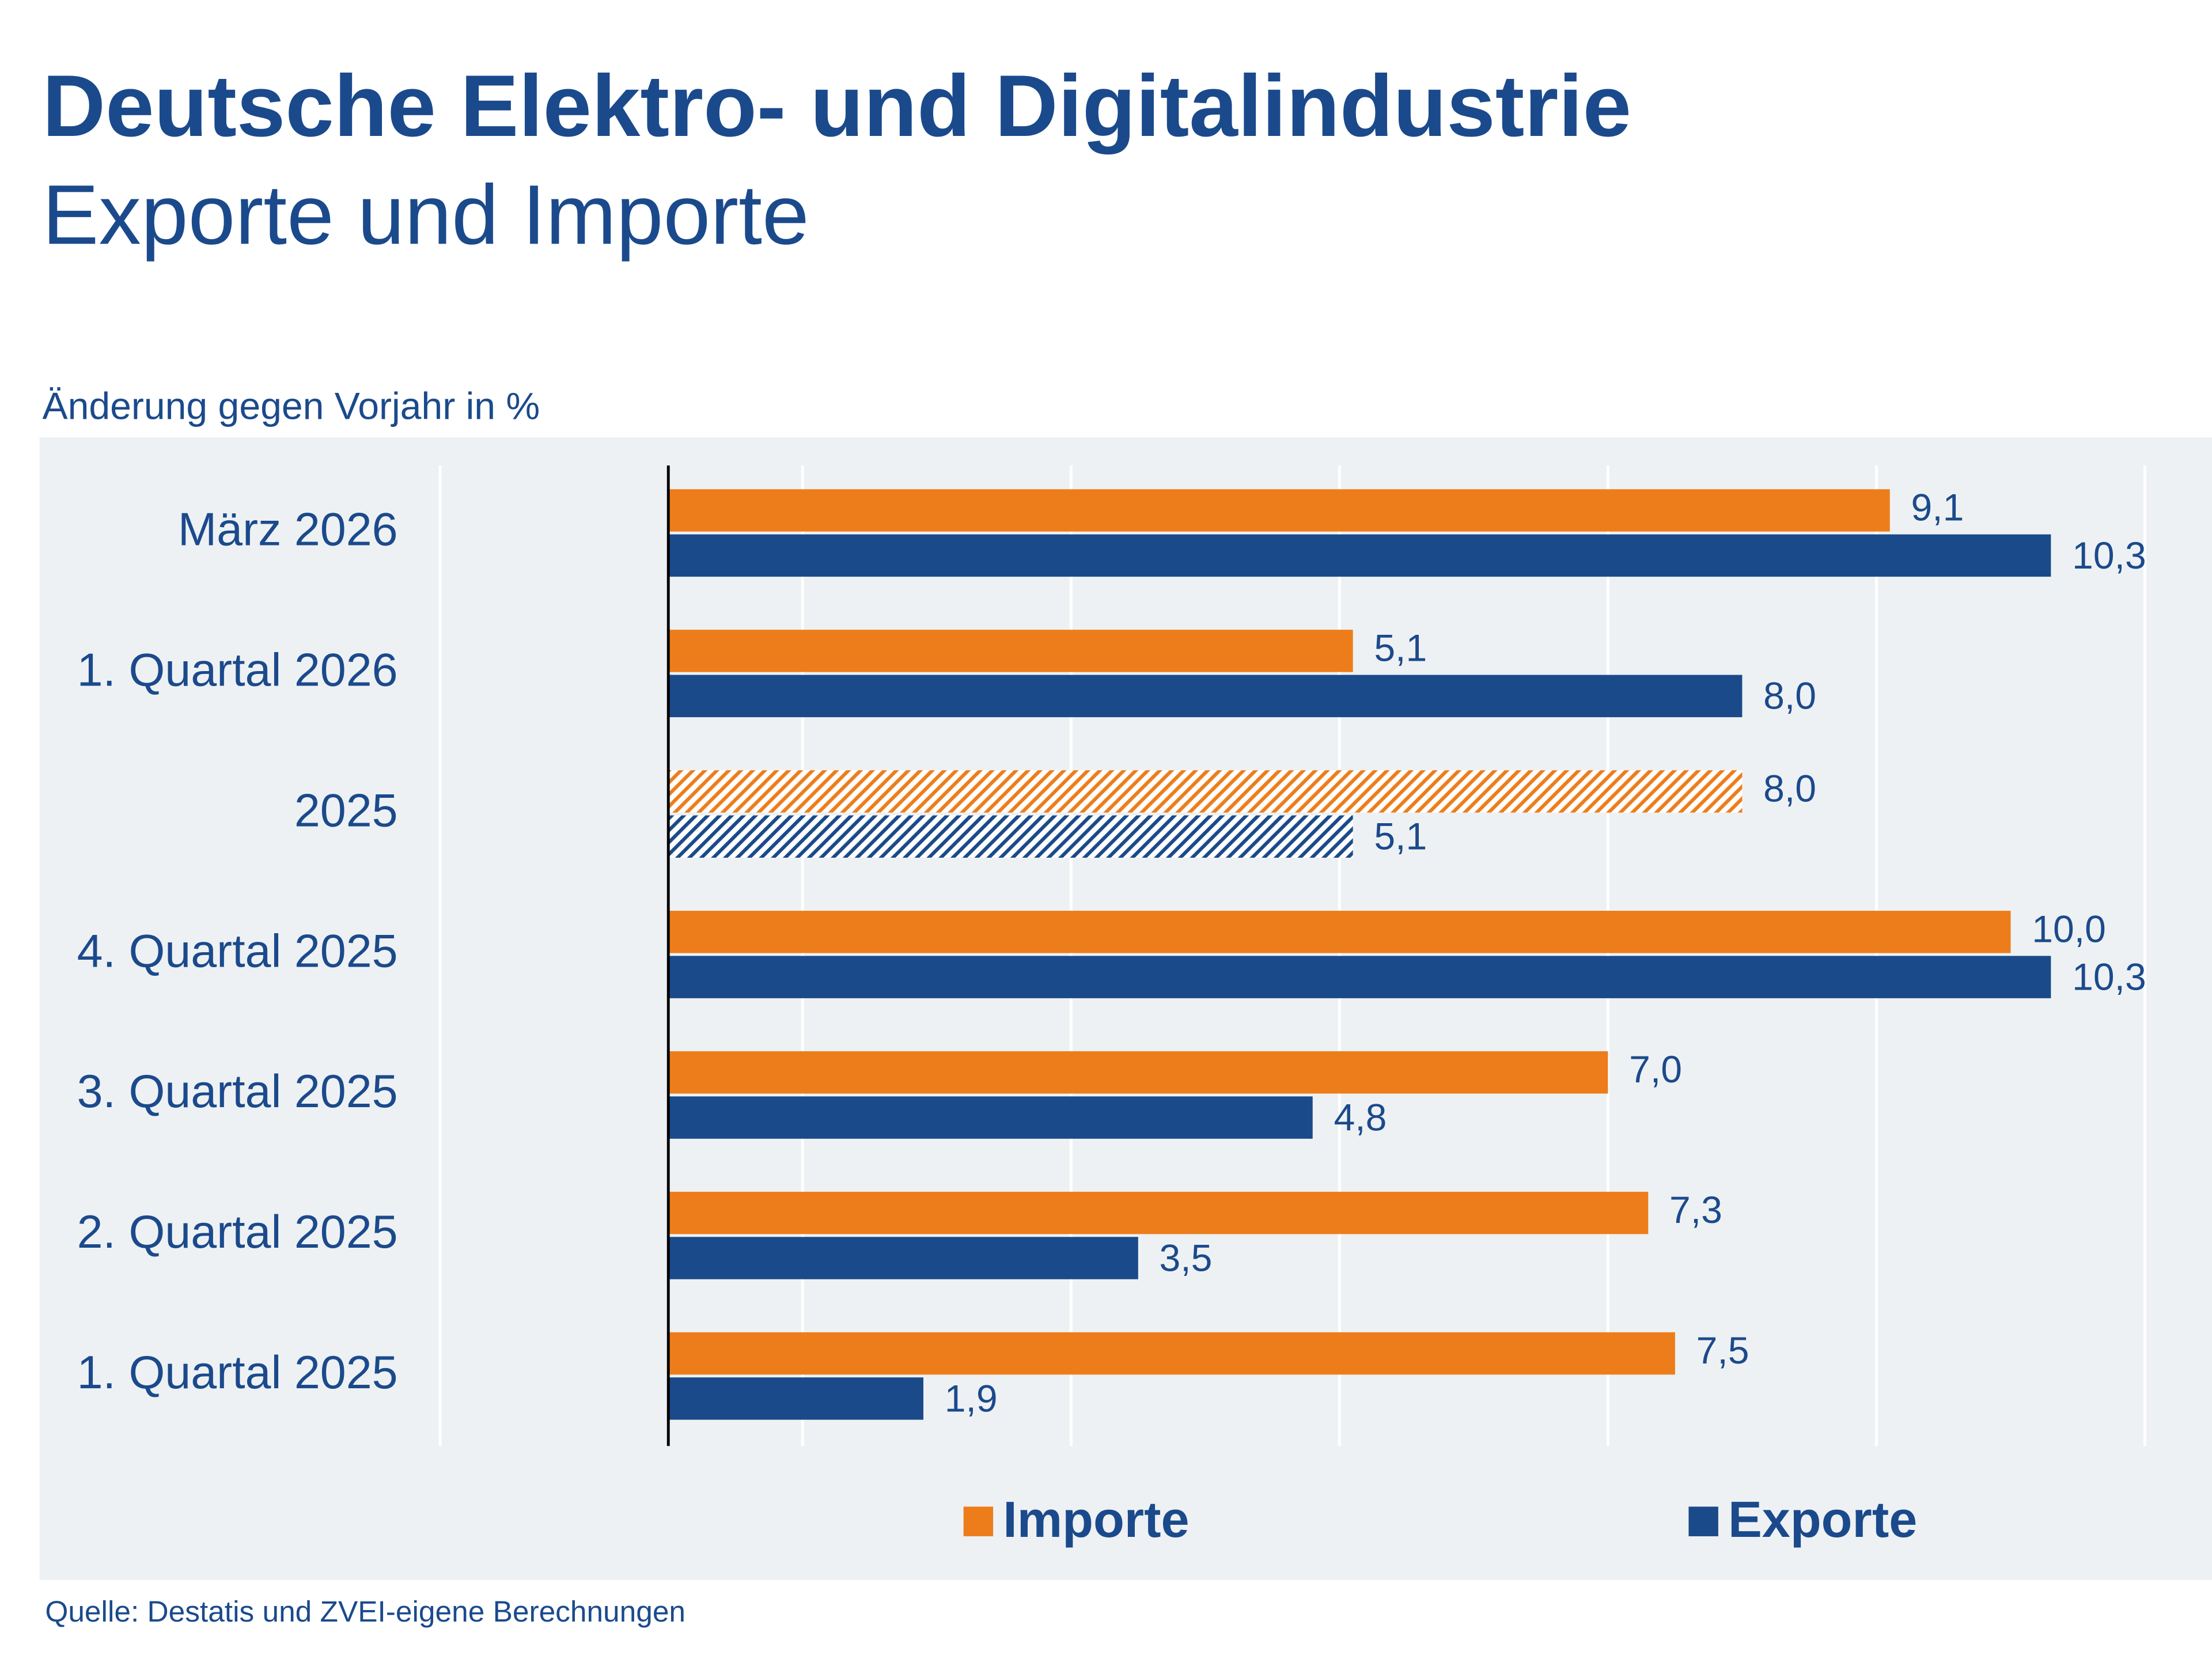 This screenshot has height=1659, width=2212. What do you see at coordinates (1655, 1069) in the screenshot?
I see `value-label: 7,0` at bounding box center [1655, 1069].